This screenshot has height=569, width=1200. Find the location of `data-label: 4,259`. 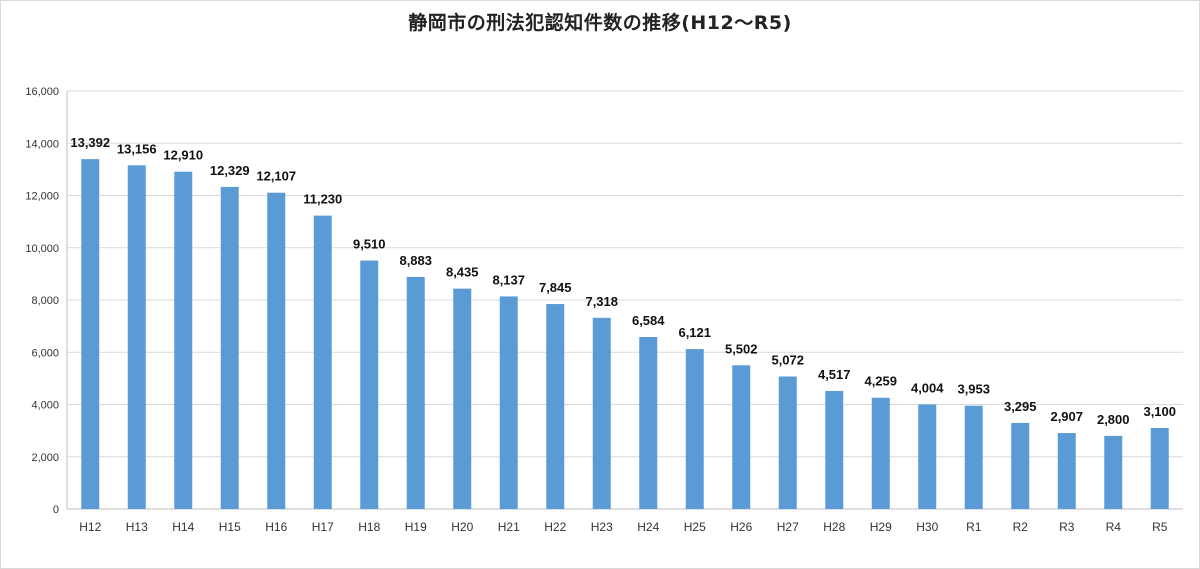

data-label: 4,259 is located at coordinates (880, 381).